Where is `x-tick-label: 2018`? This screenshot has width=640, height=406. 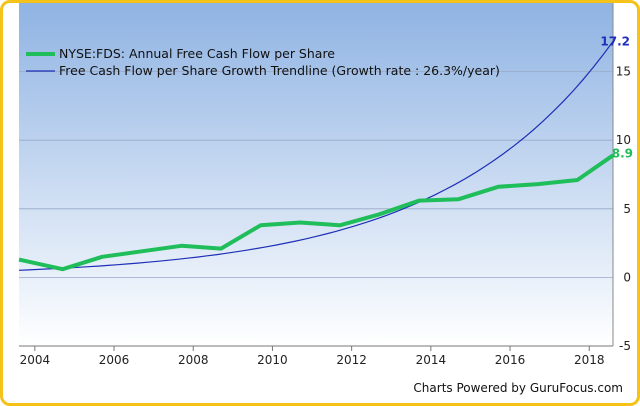
x-tick-label: 2018 is located at coordinates (589, 360).